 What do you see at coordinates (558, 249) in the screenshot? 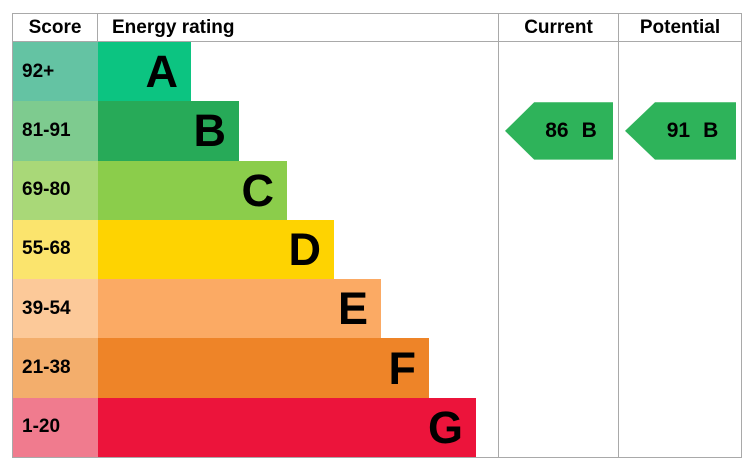
I see `current-rating-column: 86 B` at bounding box center [558, 249].